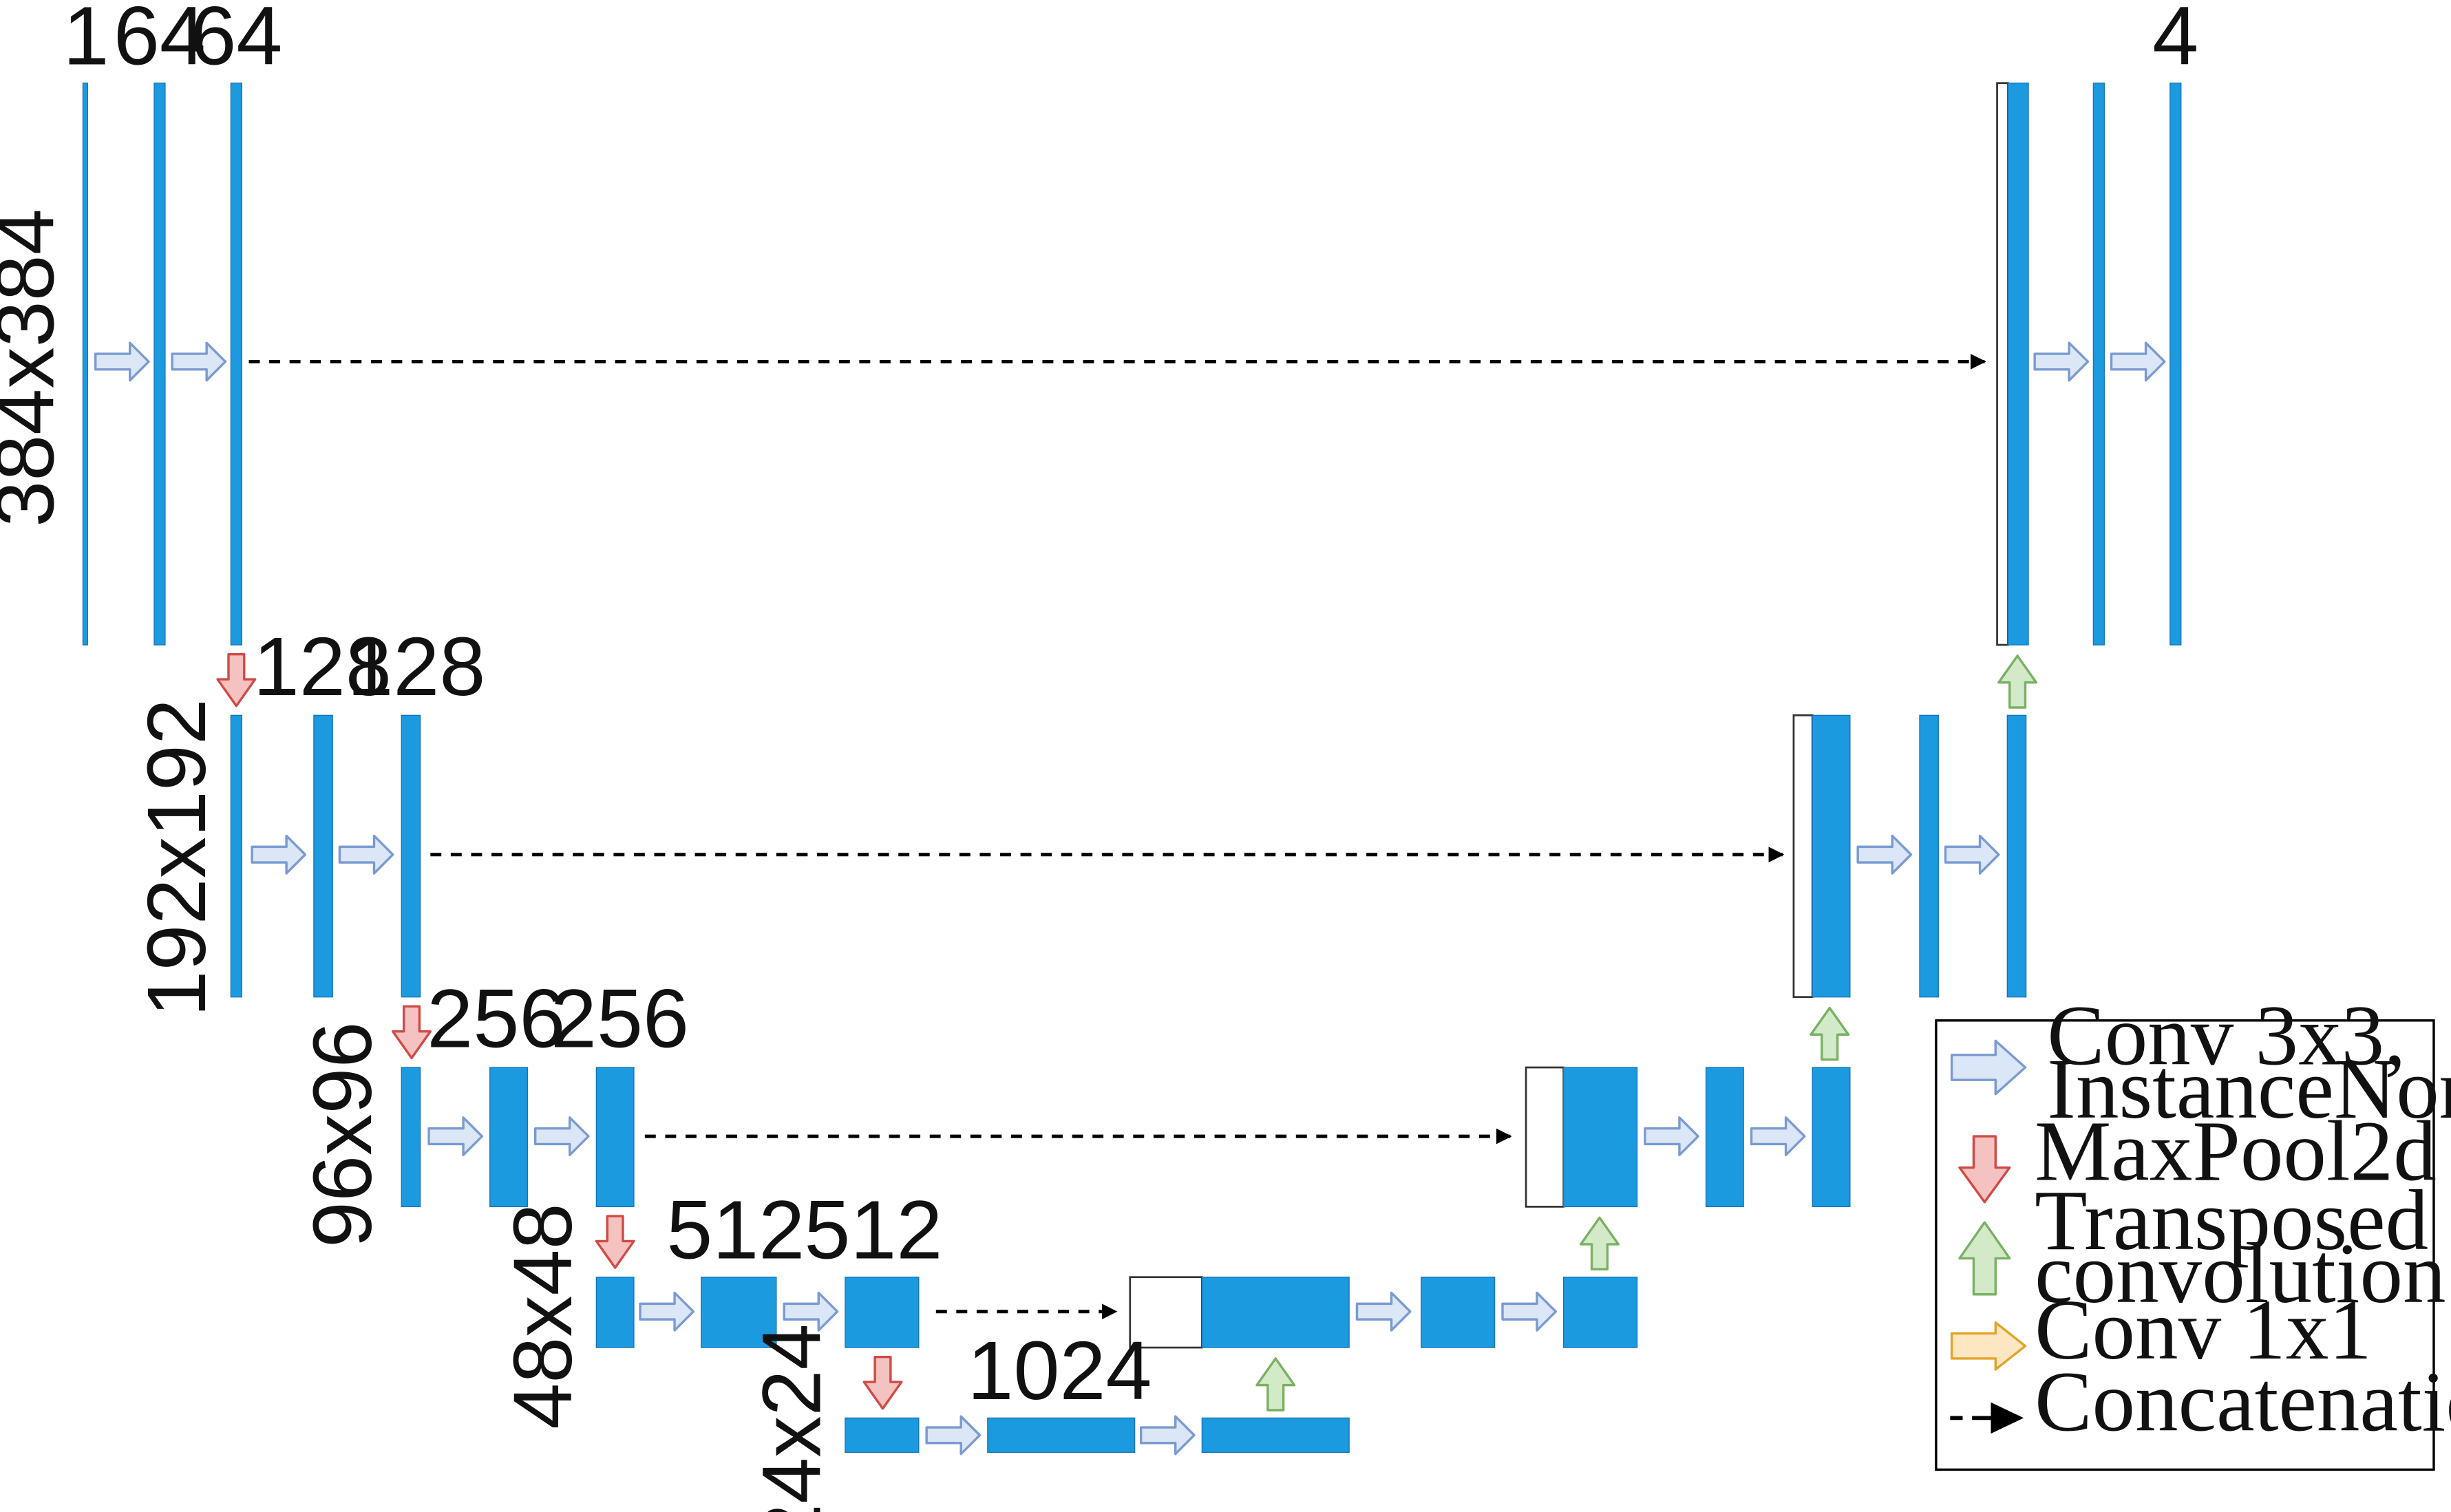  What do you see at coordinates (1984, 1169) in the screenshot?
I see `legend-maxpool-arrow-icon` at bounding box center [1984, 1169].